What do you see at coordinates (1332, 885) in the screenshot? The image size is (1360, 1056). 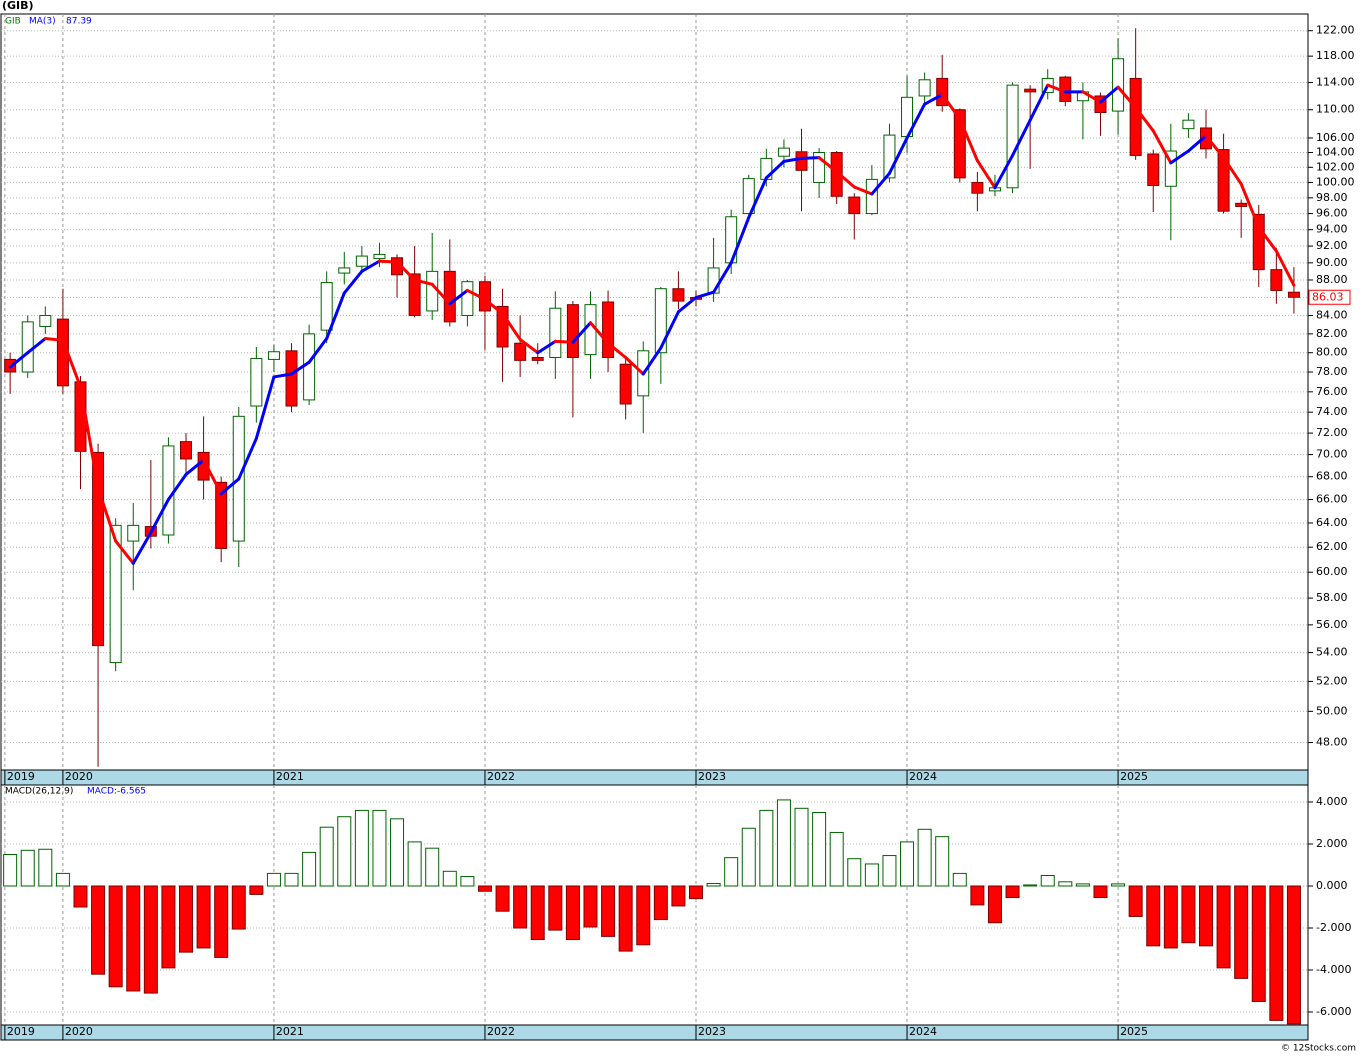 I see `y-tick-label: 0.000` at bounding box center [1332, 885].